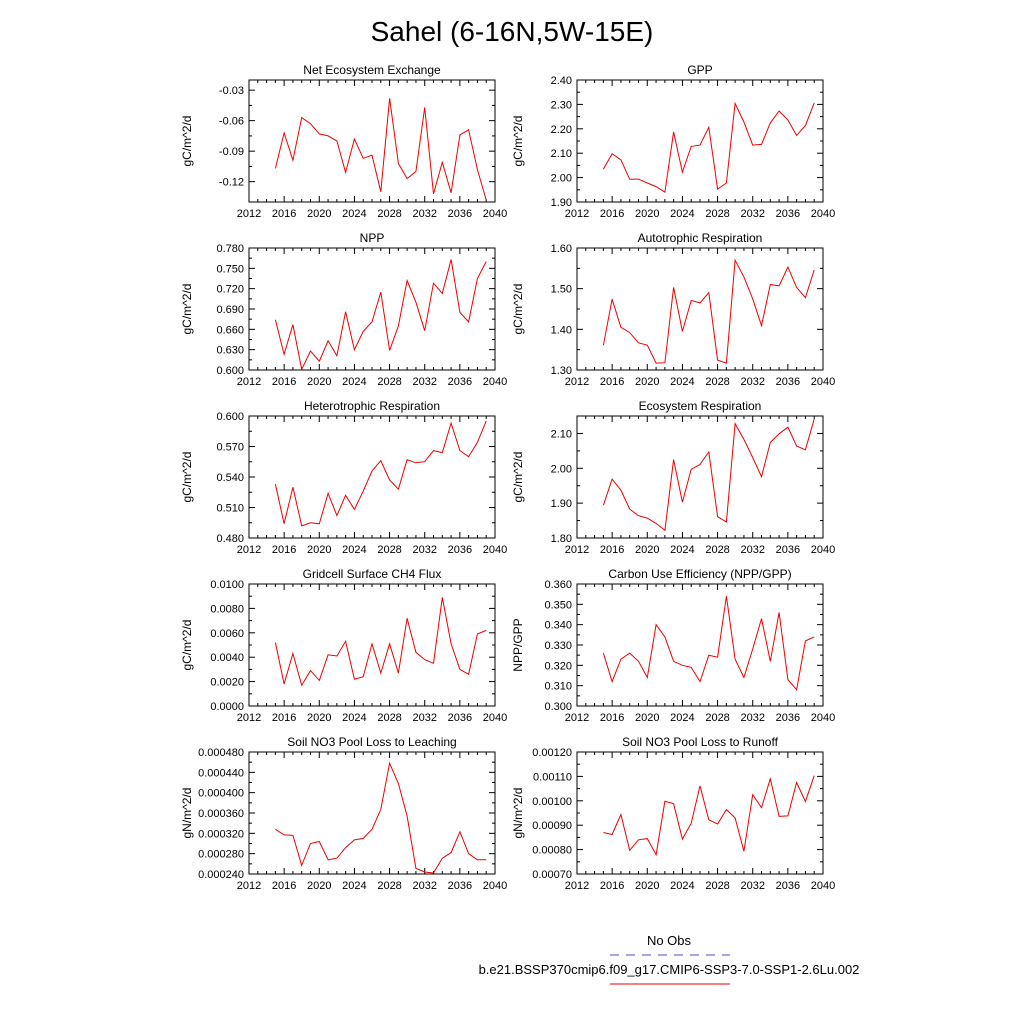 The height and width of the screenshot is (1029, 1024). I want to click on chart-soil-no3-pool-loss-to-leaching-ytick-label: 0.000280, so click(221, 855).